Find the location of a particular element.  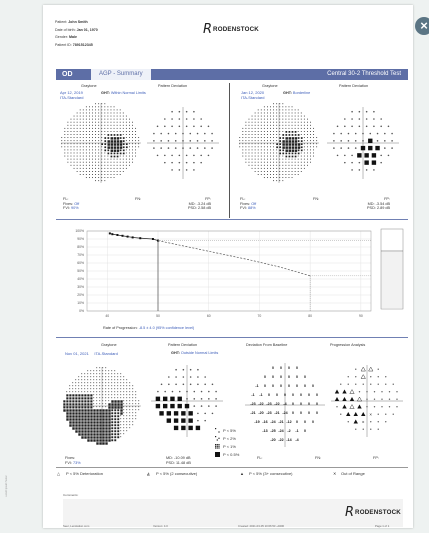

exam1-pattern-deviation-plot is located at coordinates (183, 143).